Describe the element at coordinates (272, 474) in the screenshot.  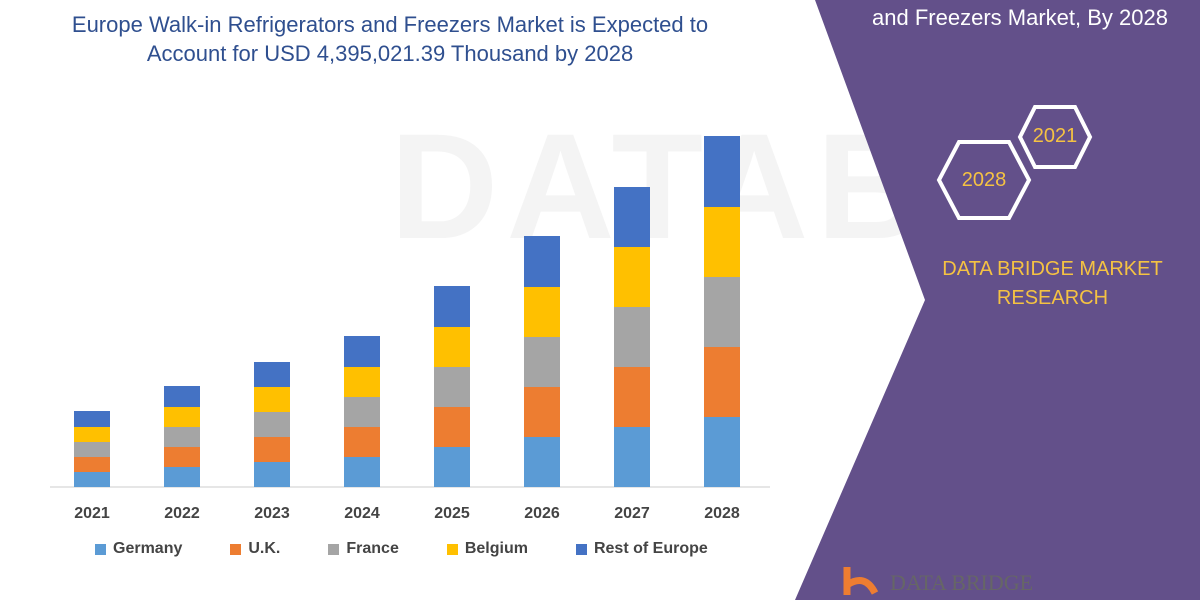
I see `bar-2023-germany` at that location.